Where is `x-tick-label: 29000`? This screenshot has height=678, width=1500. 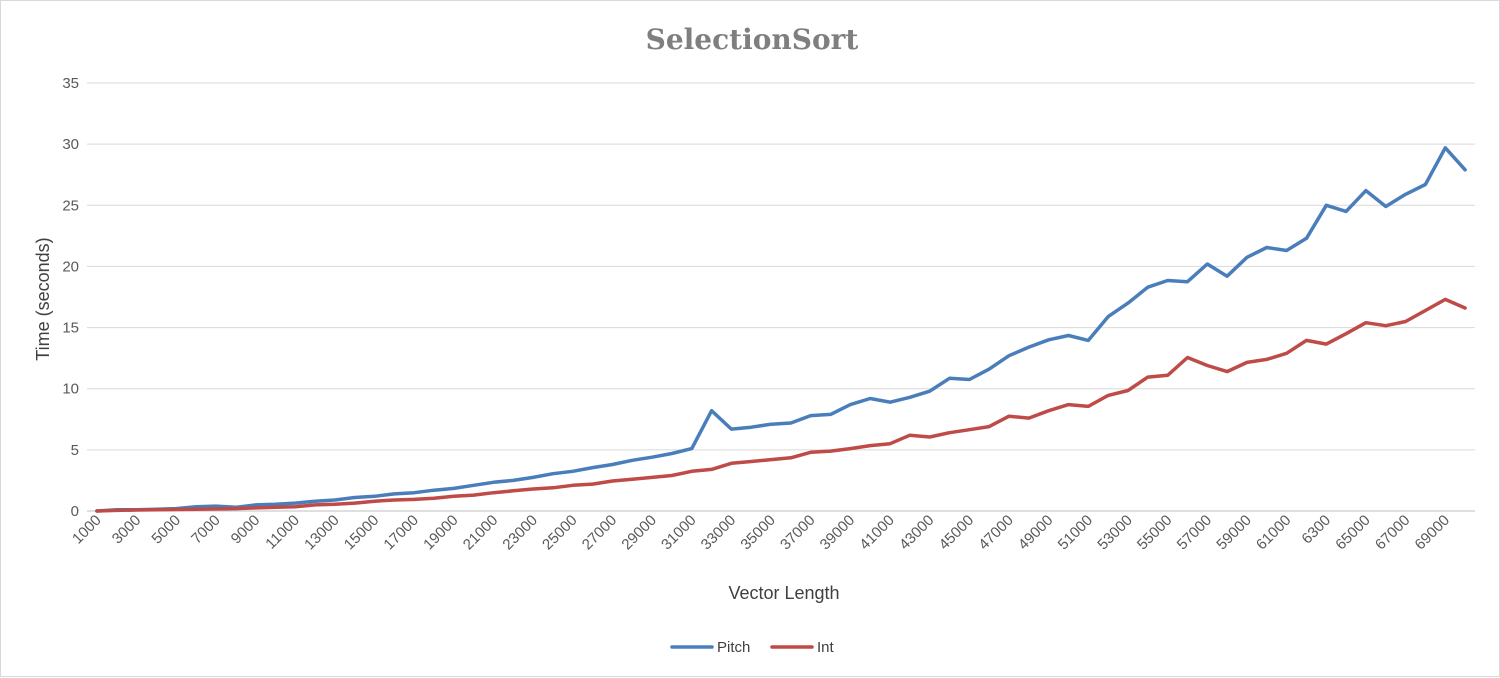 x-tick-label: 29000 is located at coordinates (639, 533).